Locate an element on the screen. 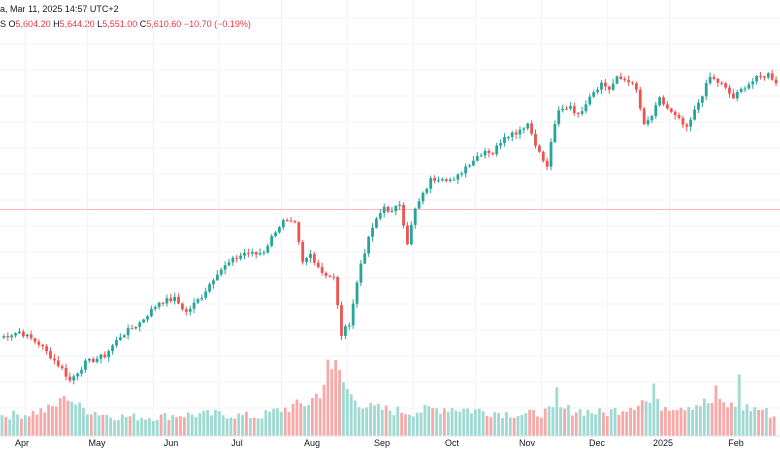 Image resolution: width=780 pixels, height=470 pixels. x-tick-label: Jul is located at coordinates (237, 443).